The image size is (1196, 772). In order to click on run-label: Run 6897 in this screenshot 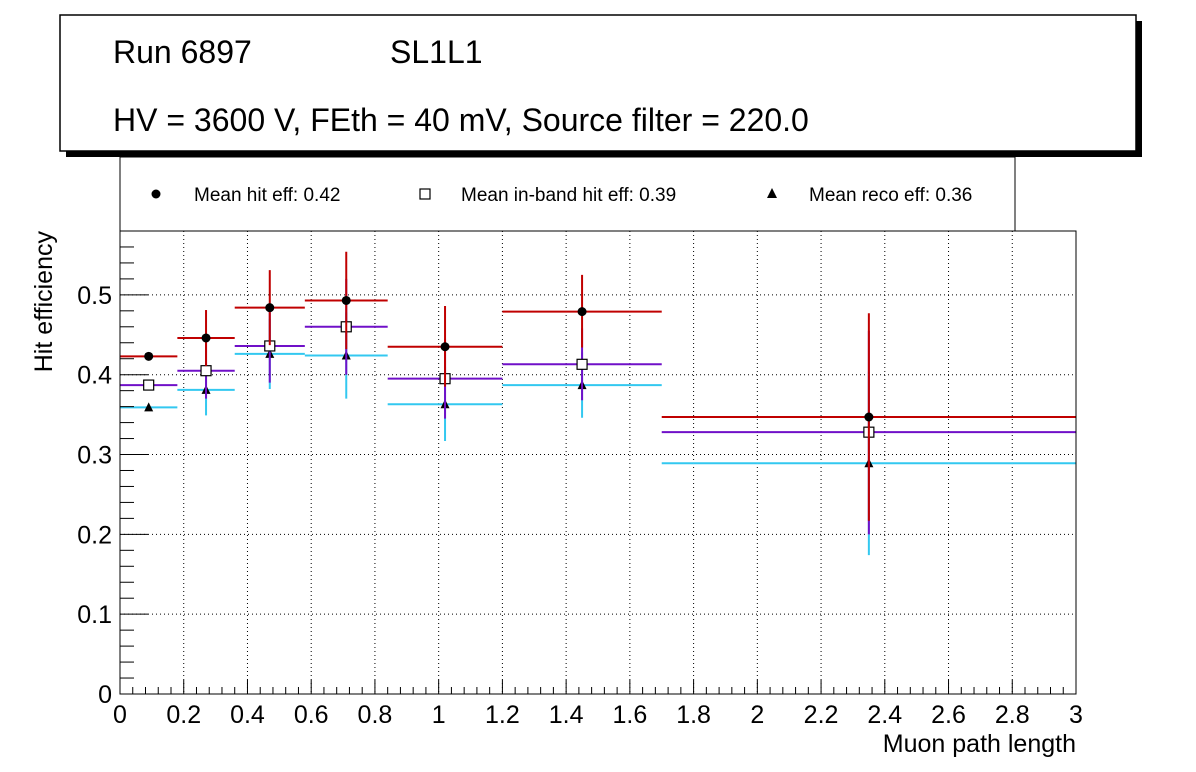, I will do `click(182, 52)`.